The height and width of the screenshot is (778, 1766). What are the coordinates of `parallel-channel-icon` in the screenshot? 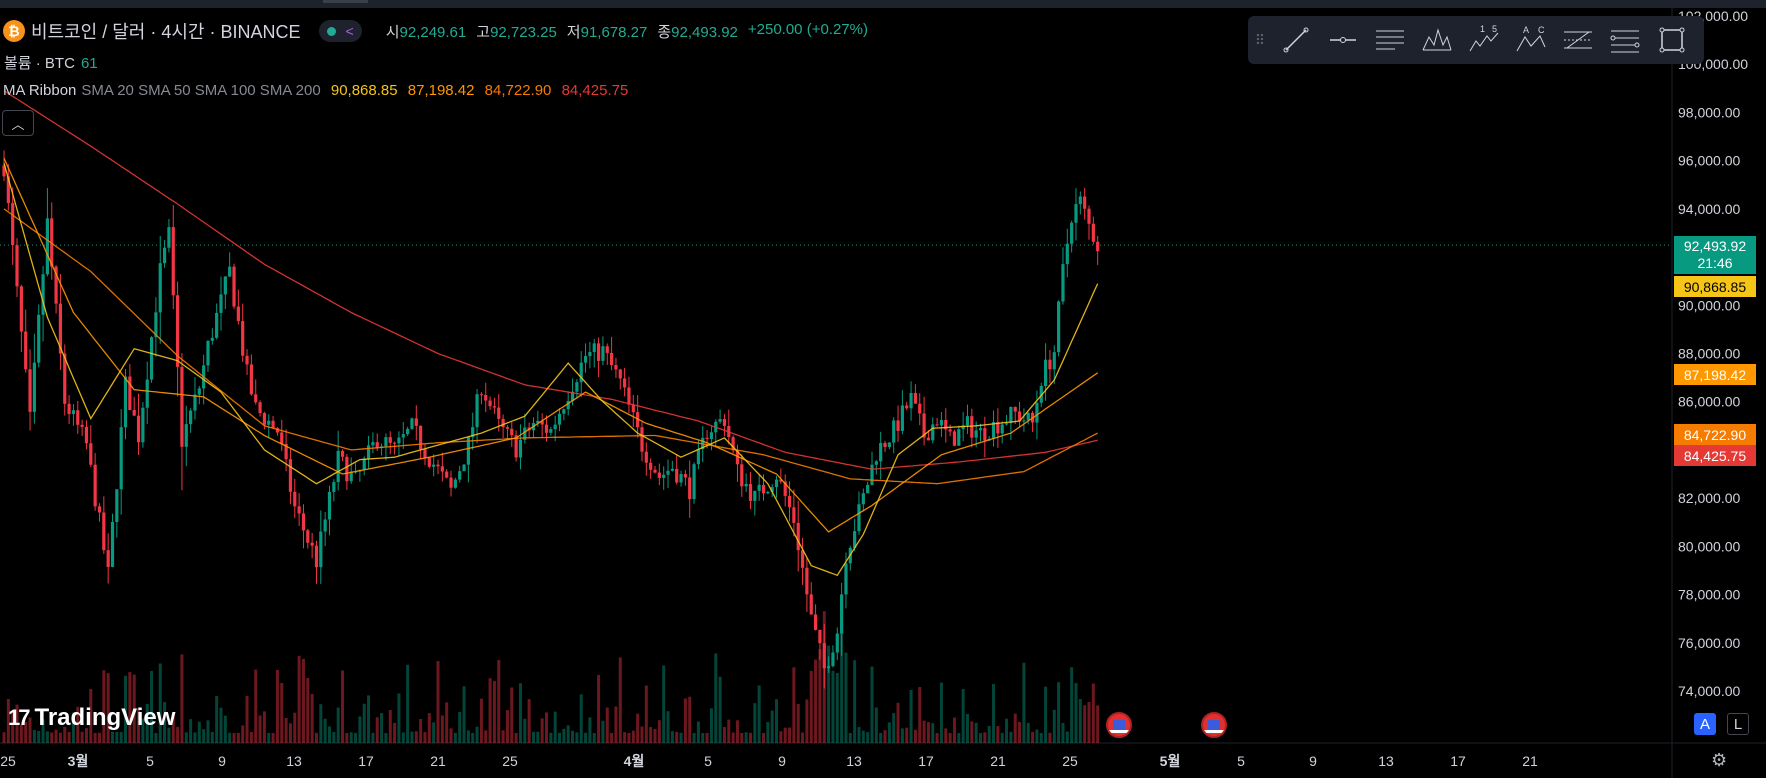 It's located at (1389, 40).